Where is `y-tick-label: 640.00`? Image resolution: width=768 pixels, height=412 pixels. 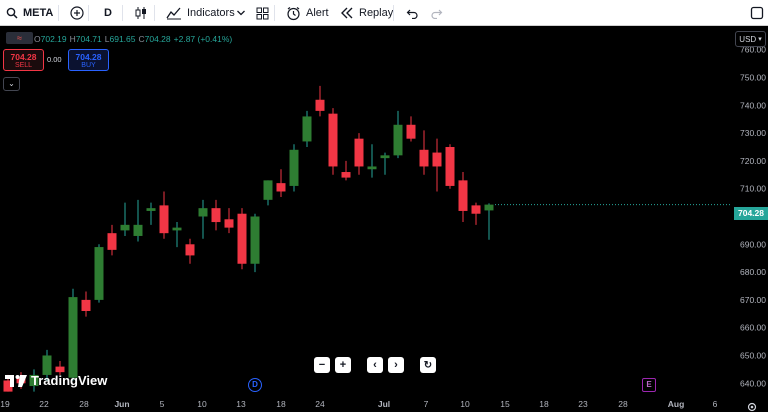
y-tick-label: 640.00 is located at coordinates (753, 383).